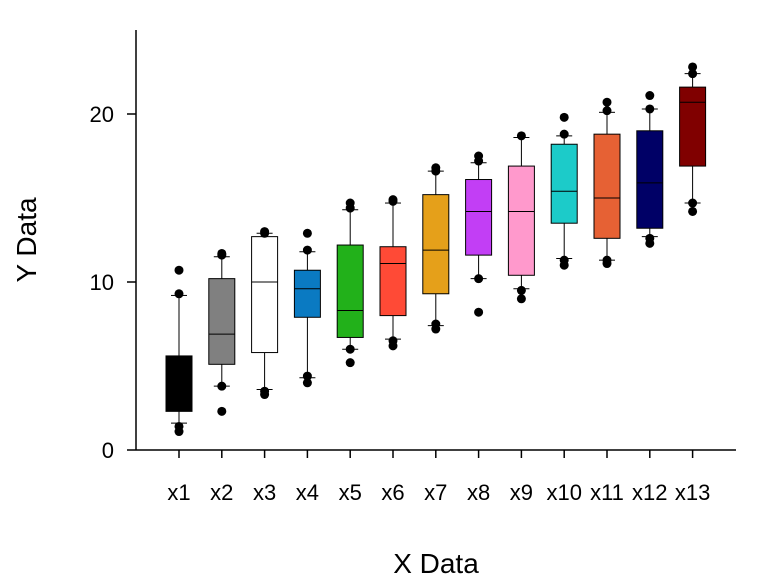 The image size is (766, 588). I want to click on x-tick-label-x1: x1, so click(178, 492).